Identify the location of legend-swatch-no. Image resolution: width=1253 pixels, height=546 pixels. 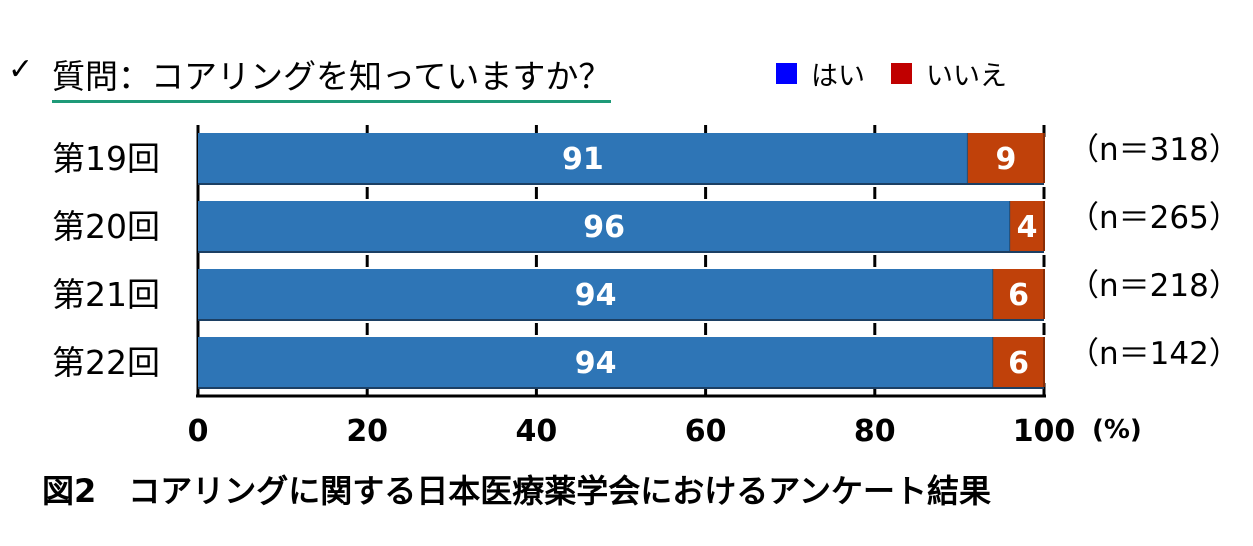
(901, 73).